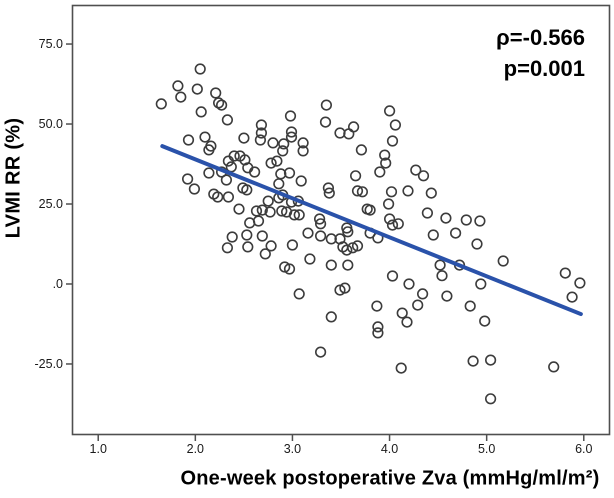 The image size is (614, 498). I want to click on y-axis-title: LVMI RR (%), so click(13, 178).